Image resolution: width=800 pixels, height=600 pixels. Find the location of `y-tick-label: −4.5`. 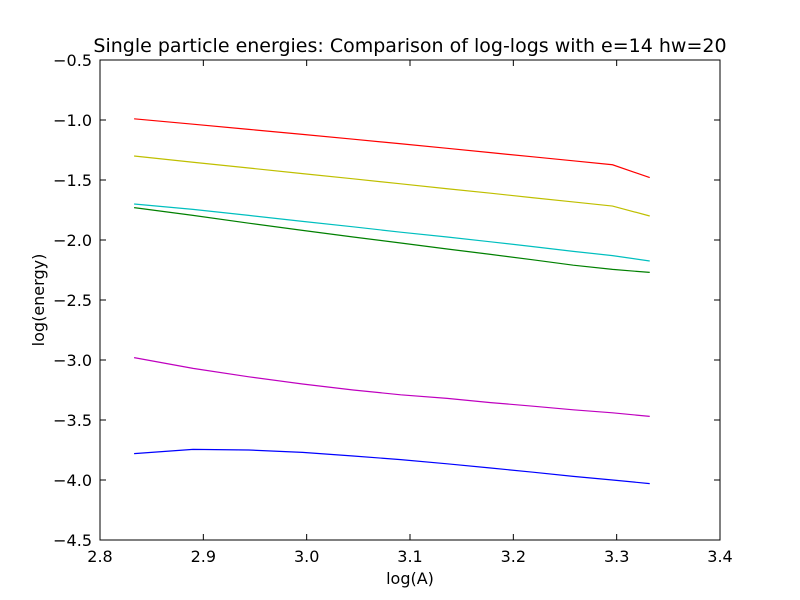

y-tick-label: −4.5 is located at coordinates (72, 540).